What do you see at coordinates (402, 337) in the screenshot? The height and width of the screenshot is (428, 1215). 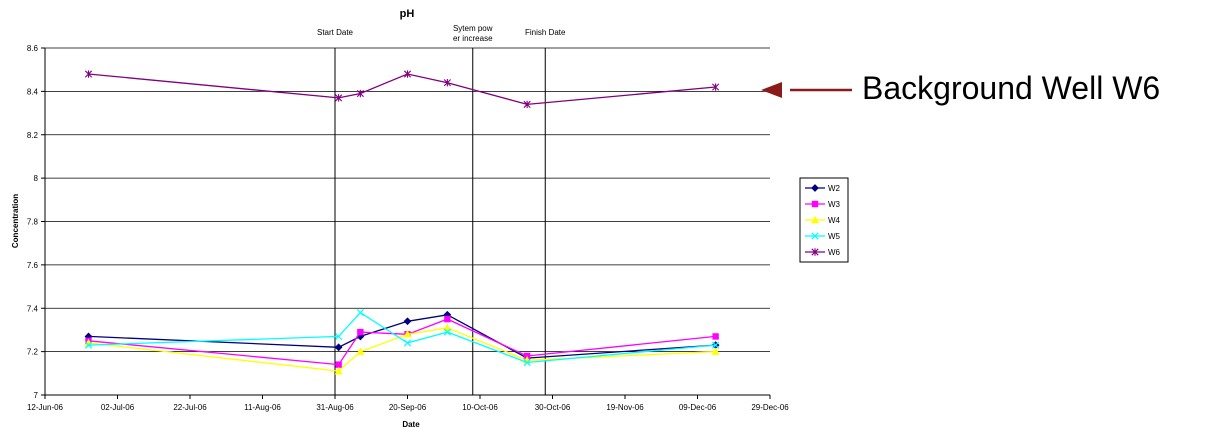 I see `series-w5` at bounding box center [402, 337].